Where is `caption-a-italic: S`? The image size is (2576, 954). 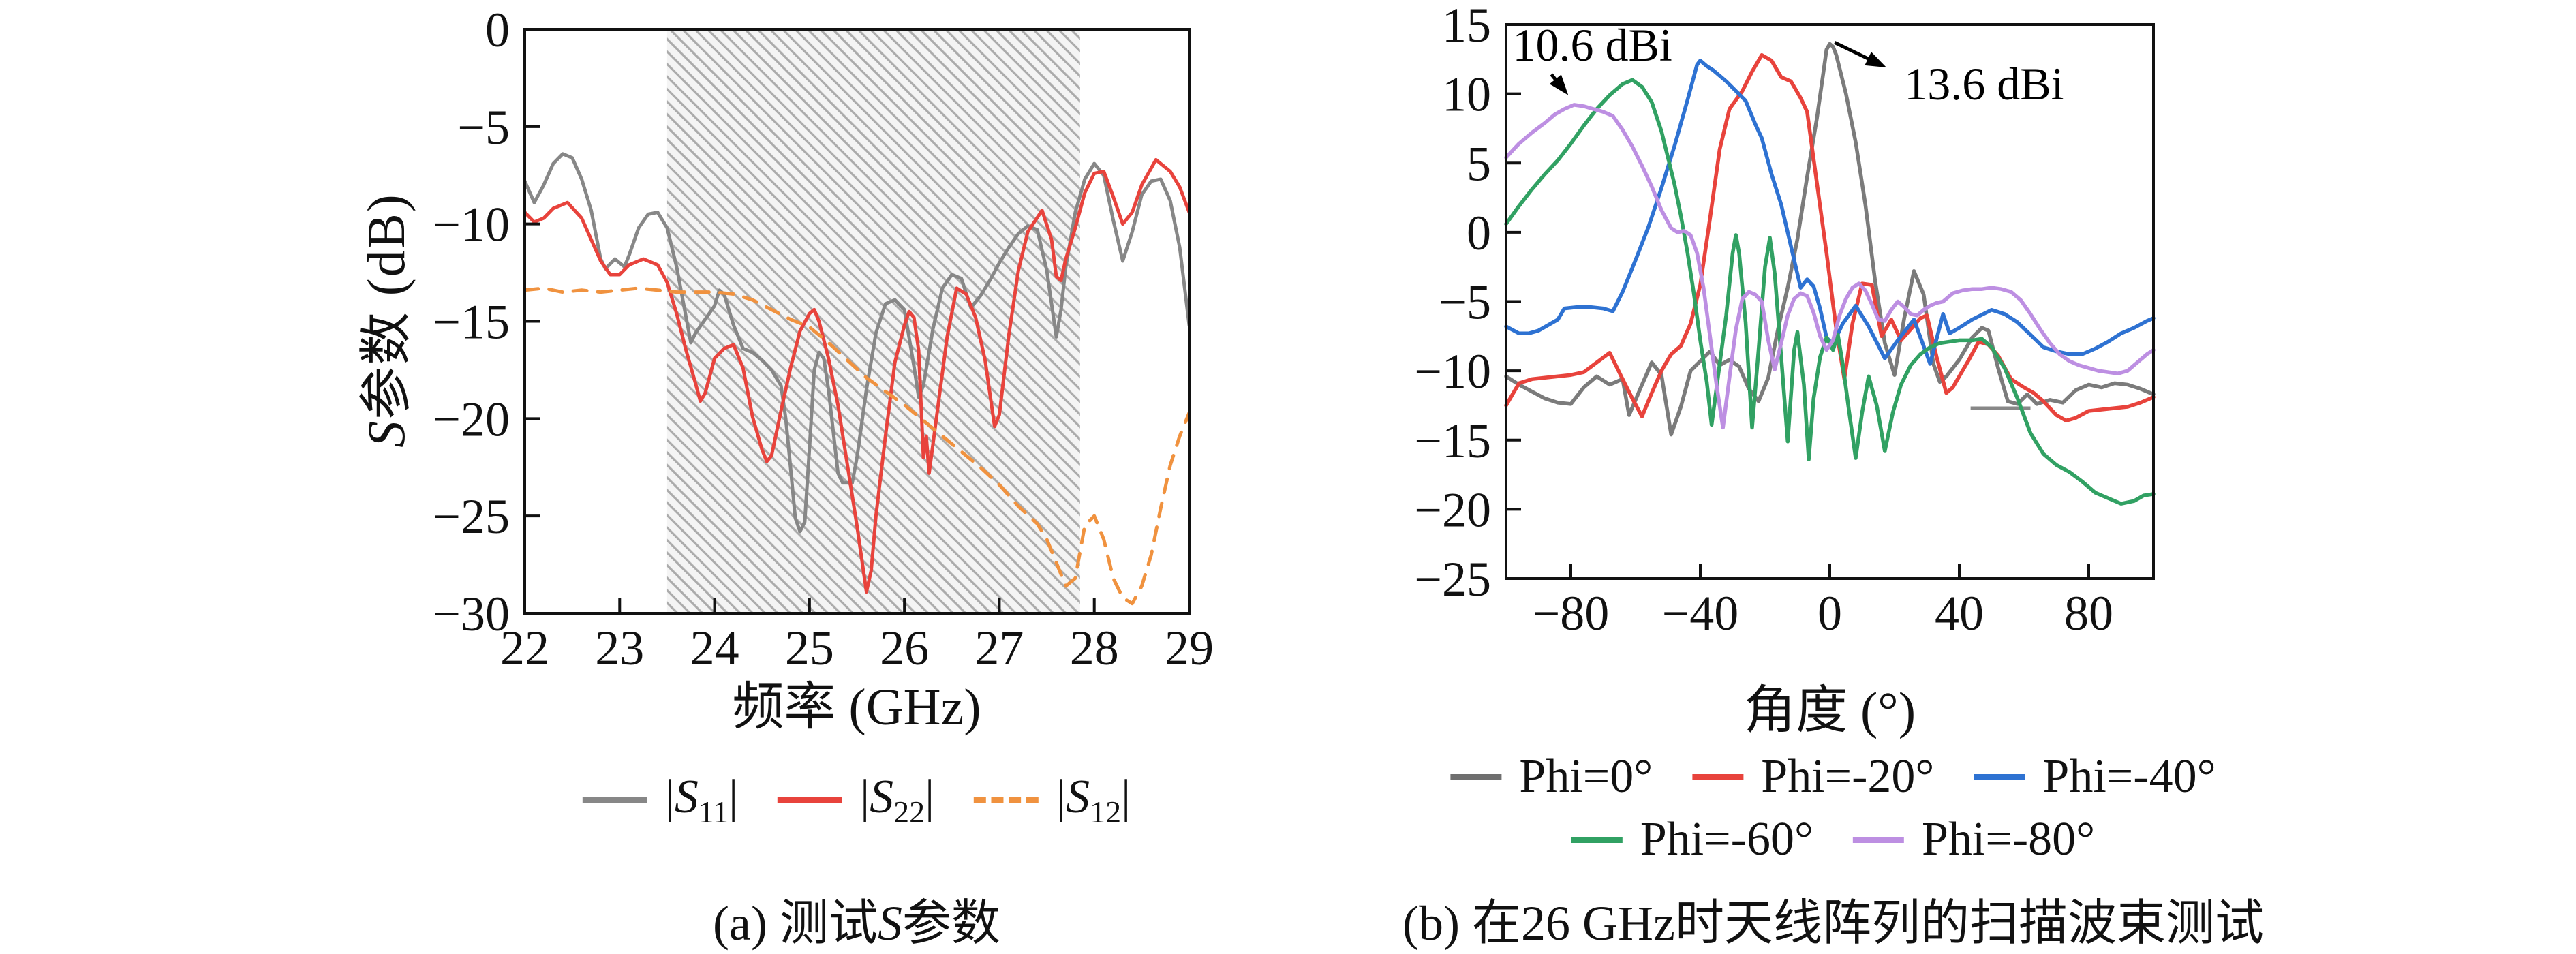
caption-a-italic: S is located at coordinates (890, 923).